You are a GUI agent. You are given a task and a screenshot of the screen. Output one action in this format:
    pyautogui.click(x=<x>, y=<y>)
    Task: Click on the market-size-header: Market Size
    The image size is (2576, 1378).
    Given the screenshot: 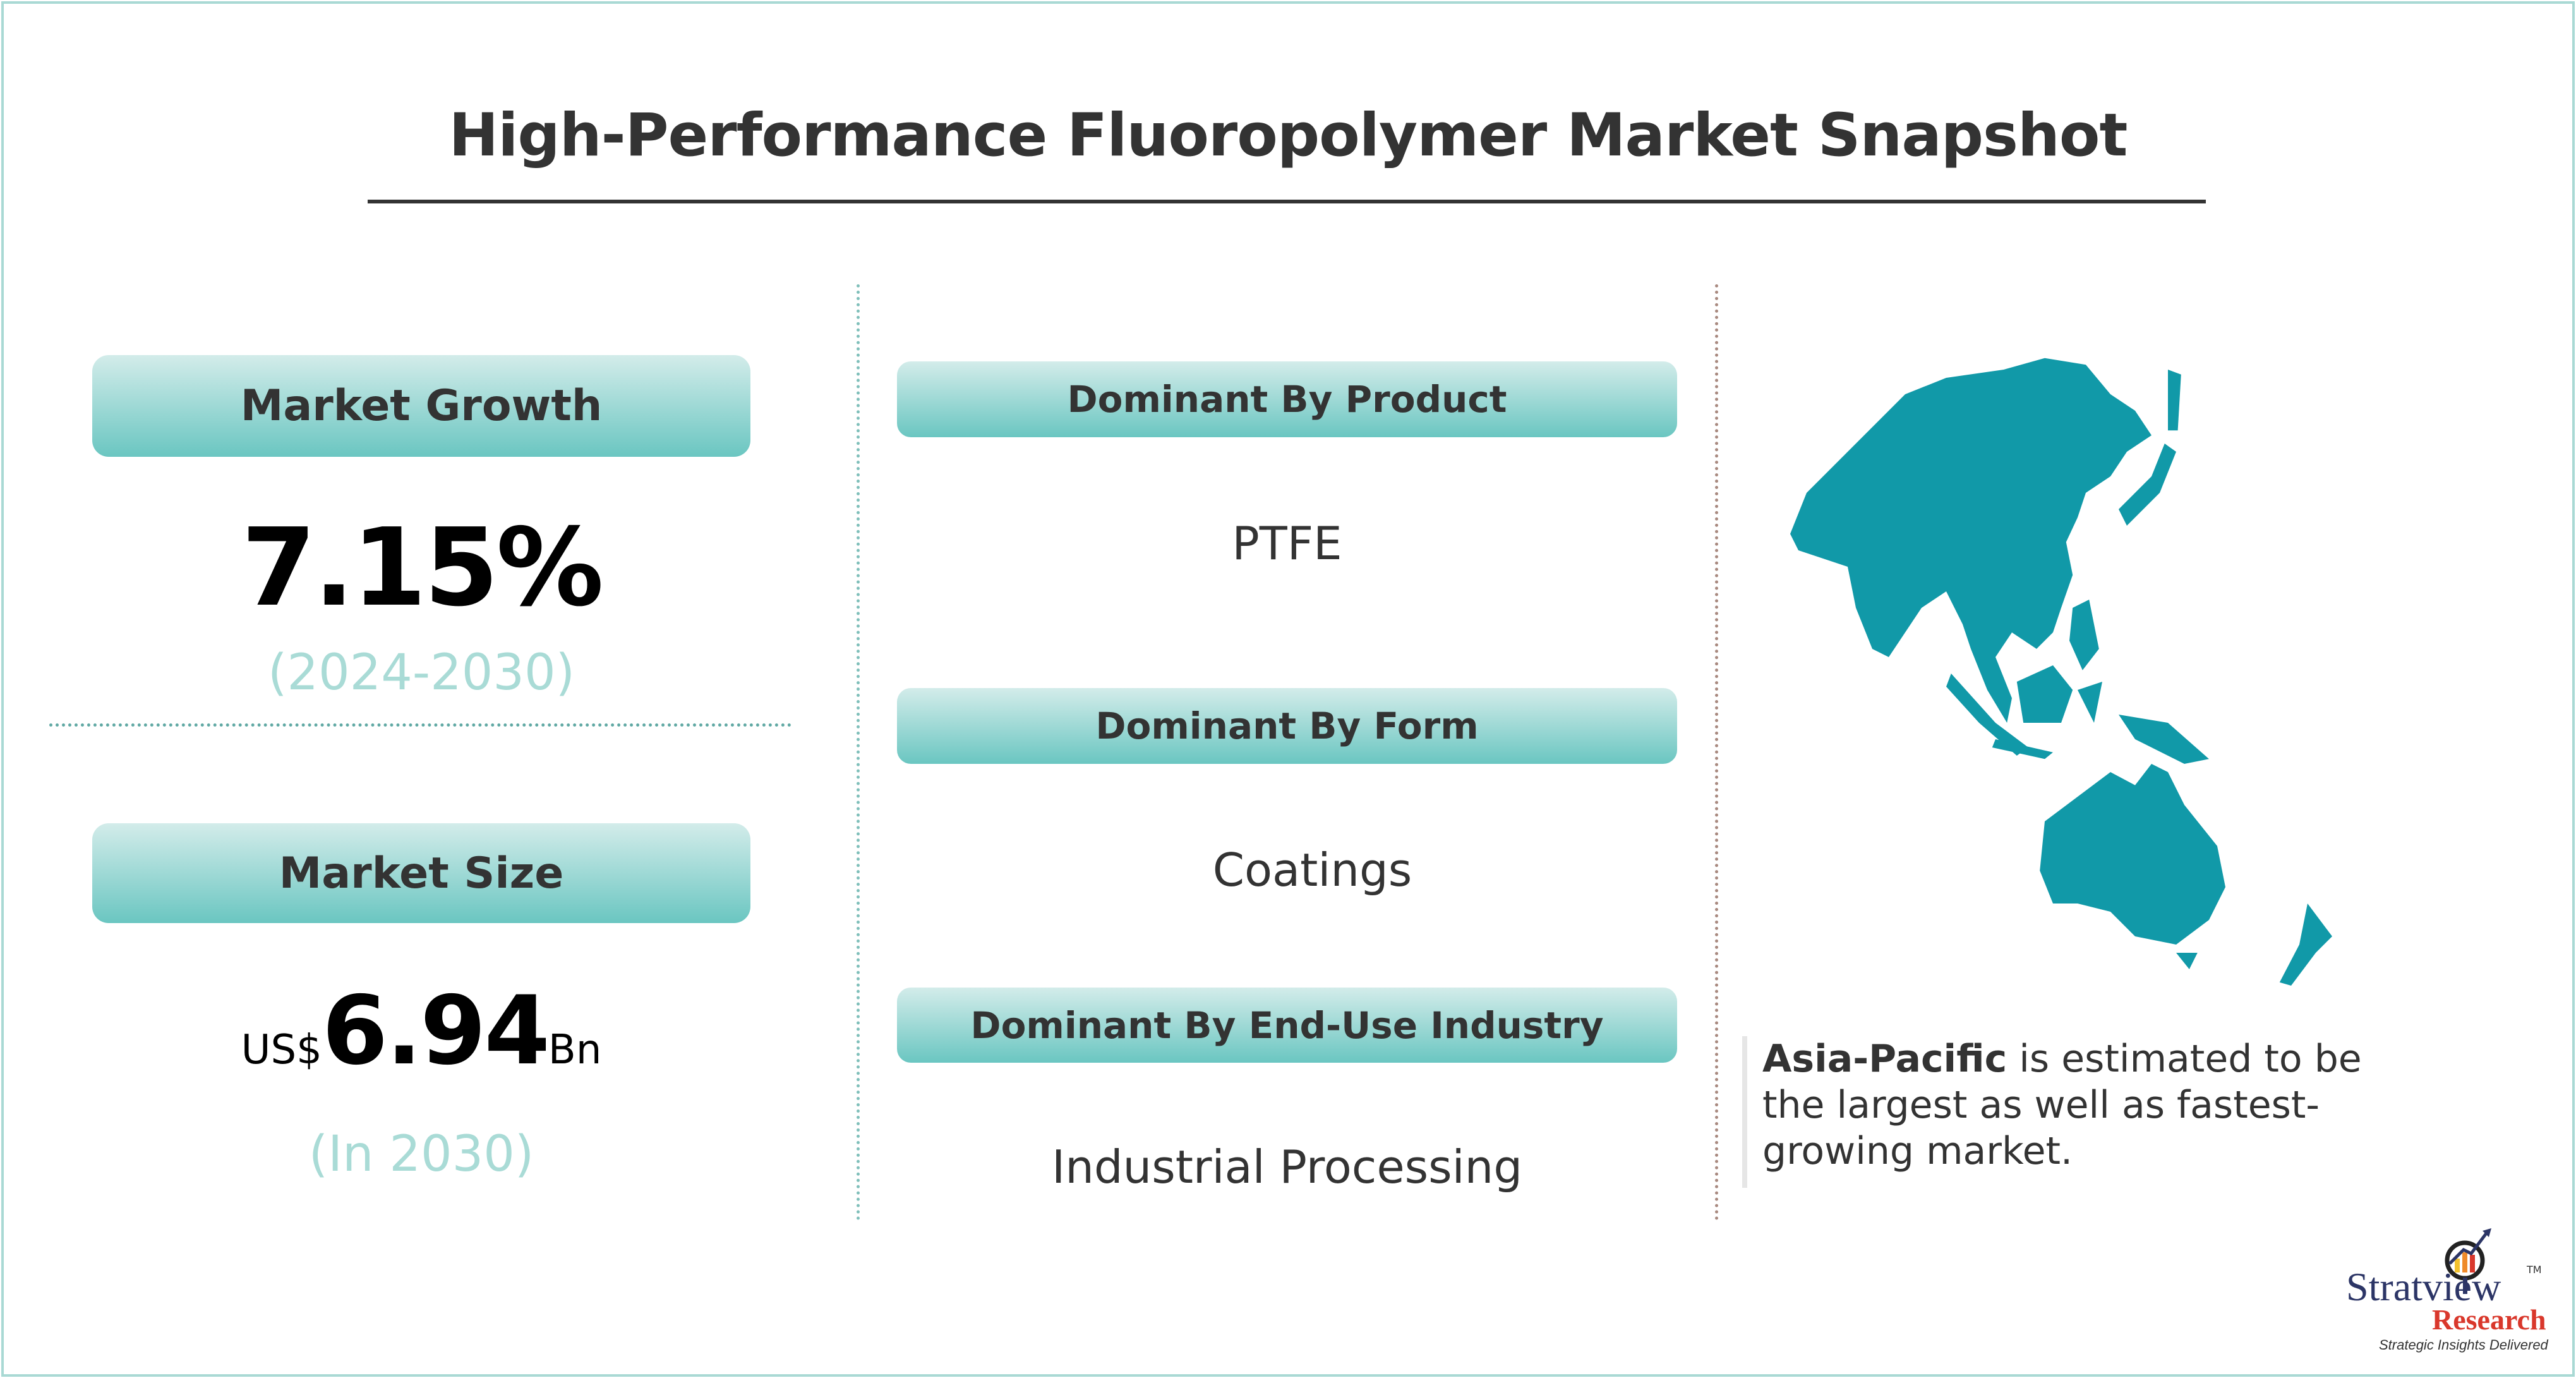 What is the action you would take?
    pyautogui.click(x=421, y=873)
    